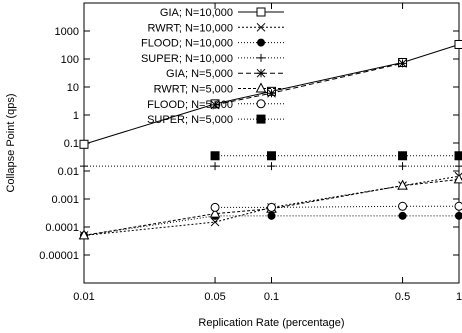 The height and width of the screenshot is (333, 462). What do you see at coordinates (214, 297) in the screenshot?
I see `x-tick-label: 0.05` at bounding box center [214, 297].